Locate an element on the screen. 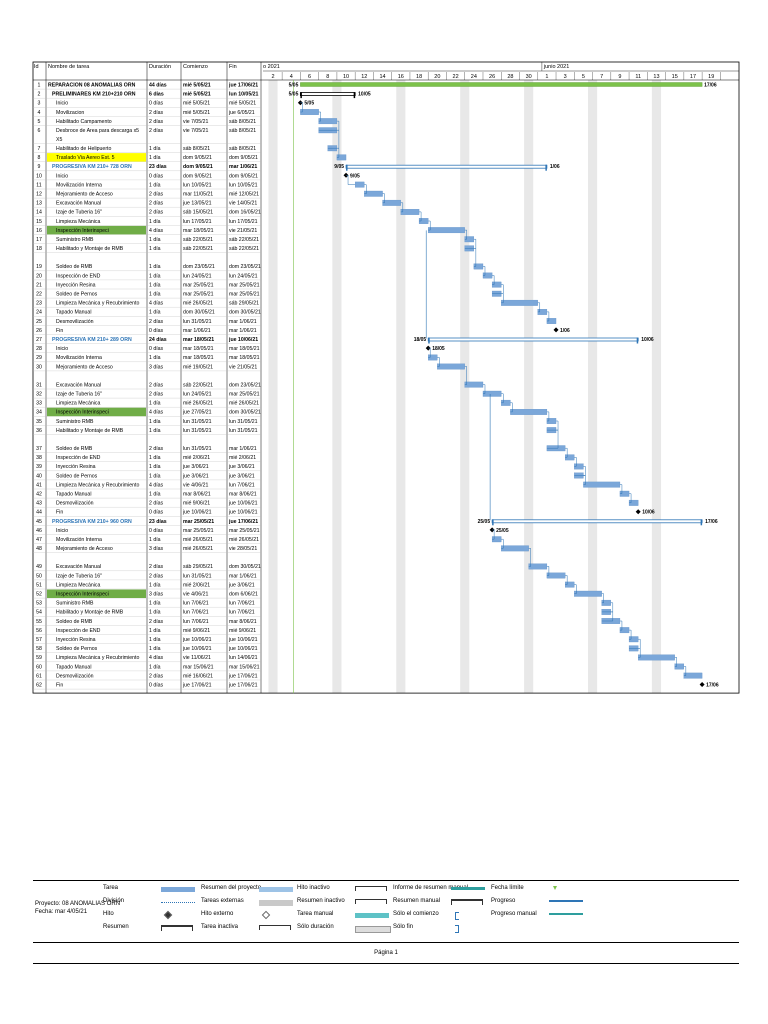 The image size is (768, 1024). task-end: mar 1/06/21 is located at coordinates (243, 449).